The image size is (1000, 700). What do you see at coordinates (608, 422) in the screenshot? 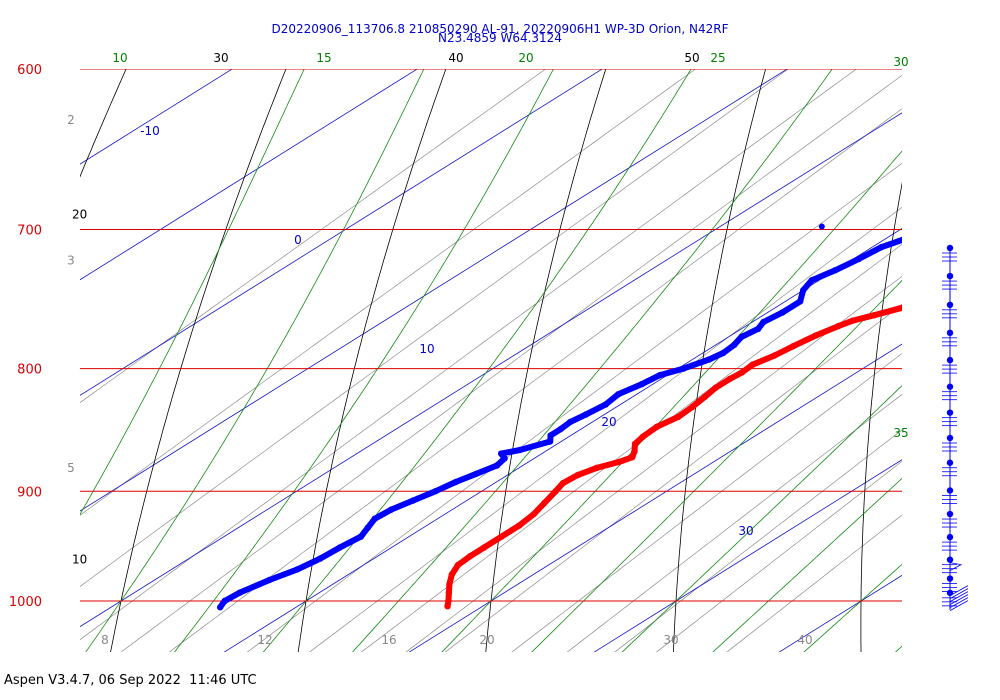
I see `isotherm-label: 20` at bounding box center [608, 422].